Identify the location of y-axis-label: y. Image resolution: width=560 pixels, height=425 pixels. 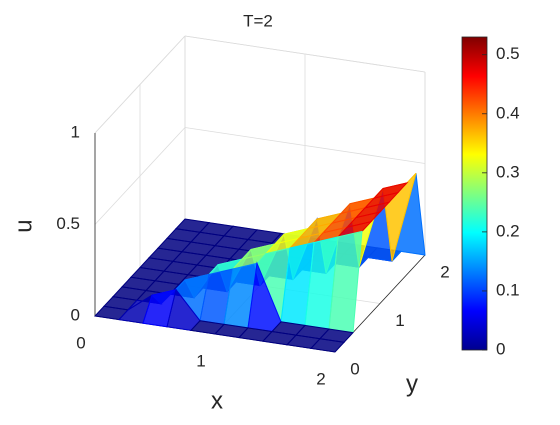
(412, 383).